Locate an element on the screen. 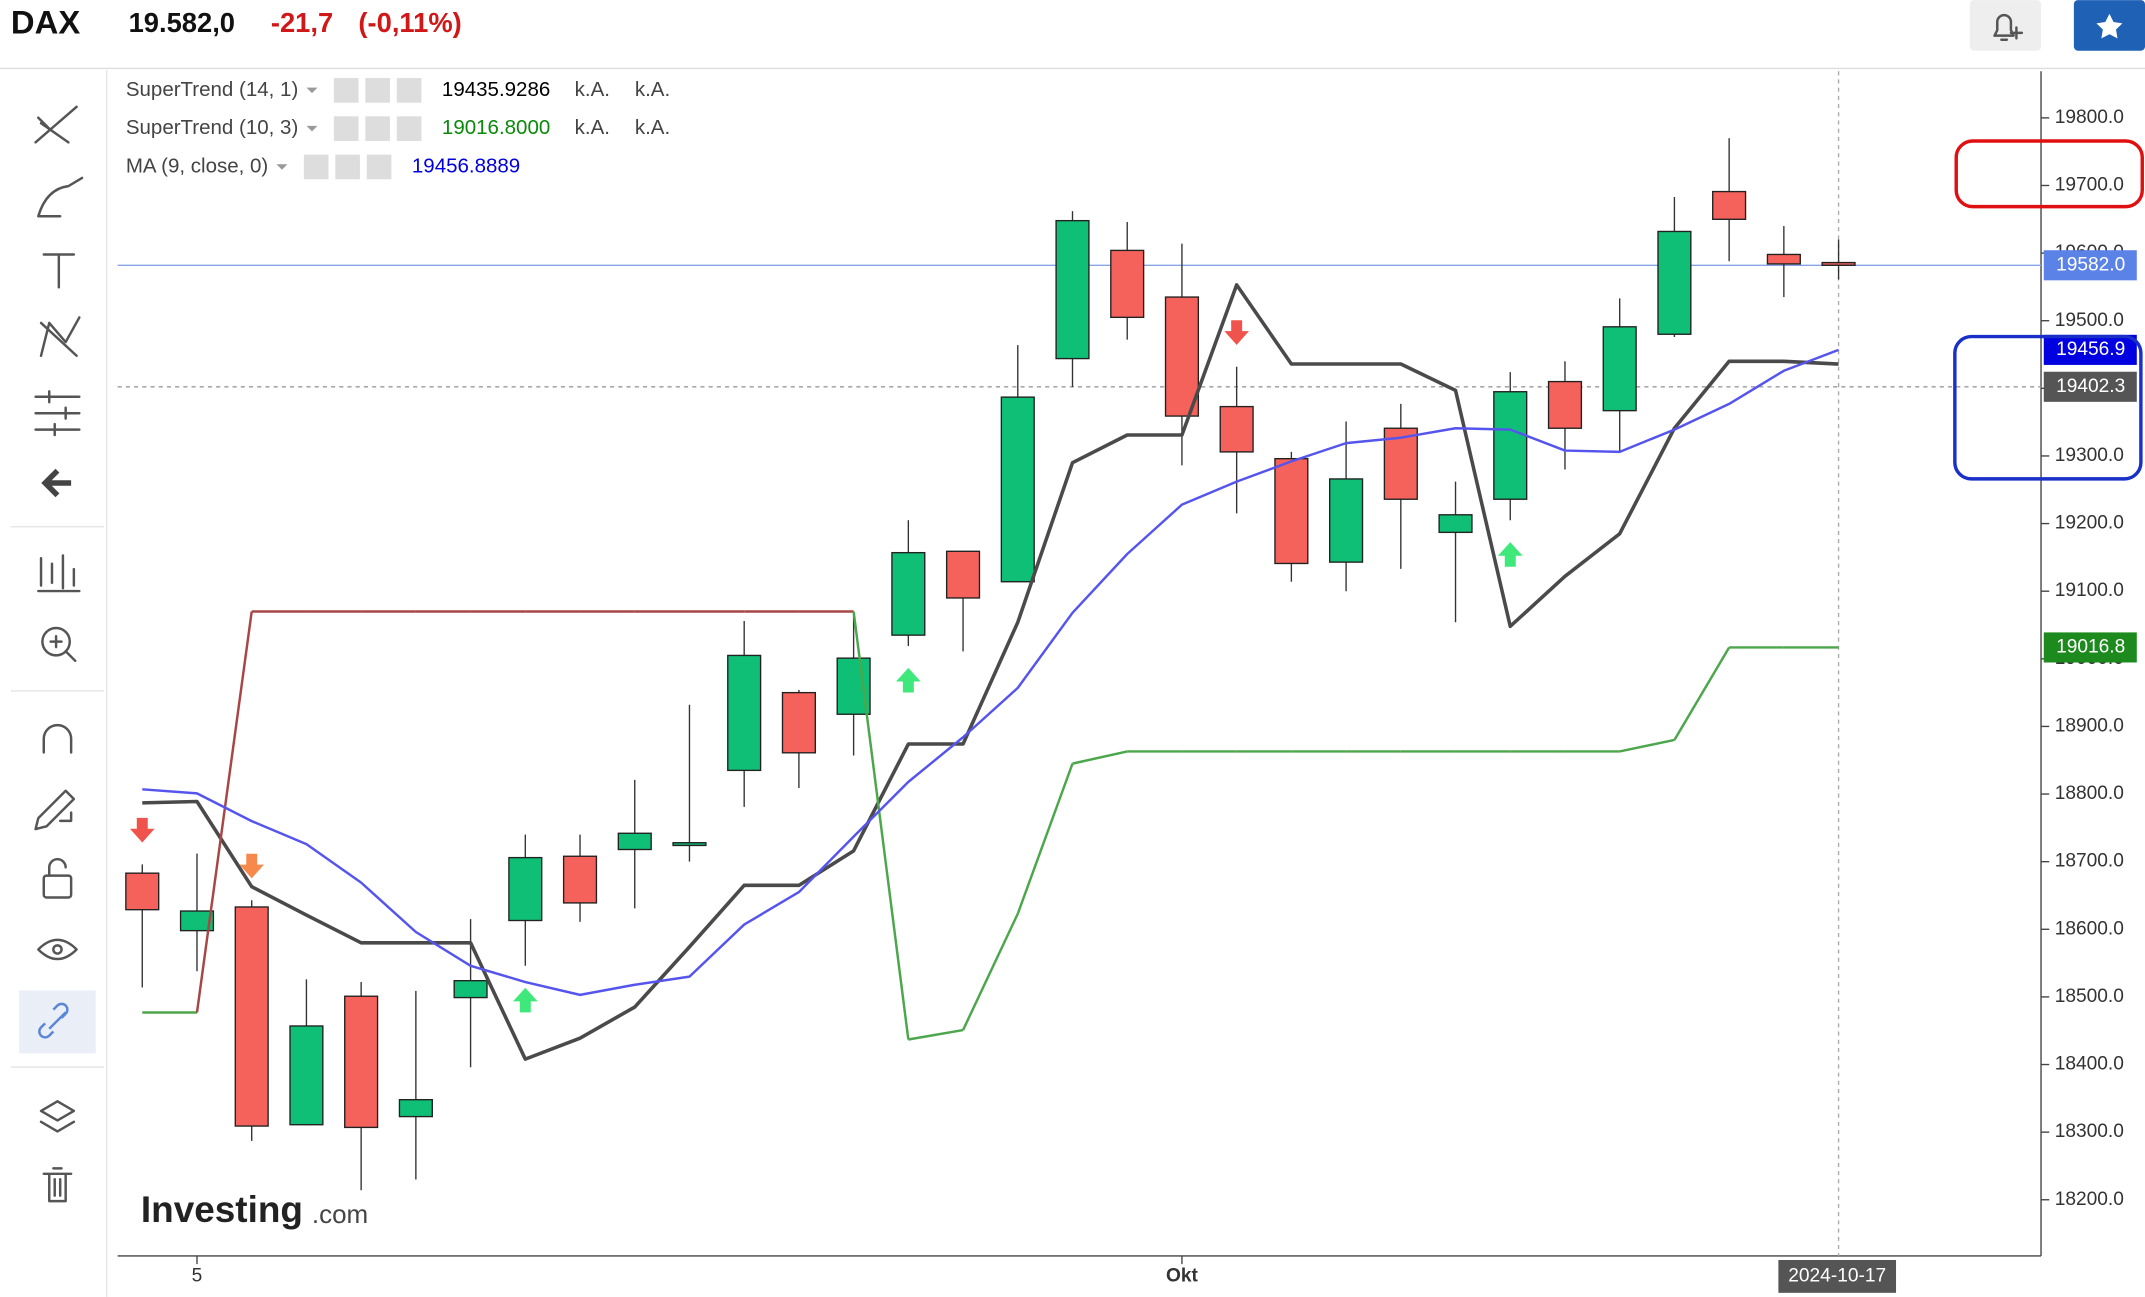  watchlist-button is located at coordinates (2109, 25).